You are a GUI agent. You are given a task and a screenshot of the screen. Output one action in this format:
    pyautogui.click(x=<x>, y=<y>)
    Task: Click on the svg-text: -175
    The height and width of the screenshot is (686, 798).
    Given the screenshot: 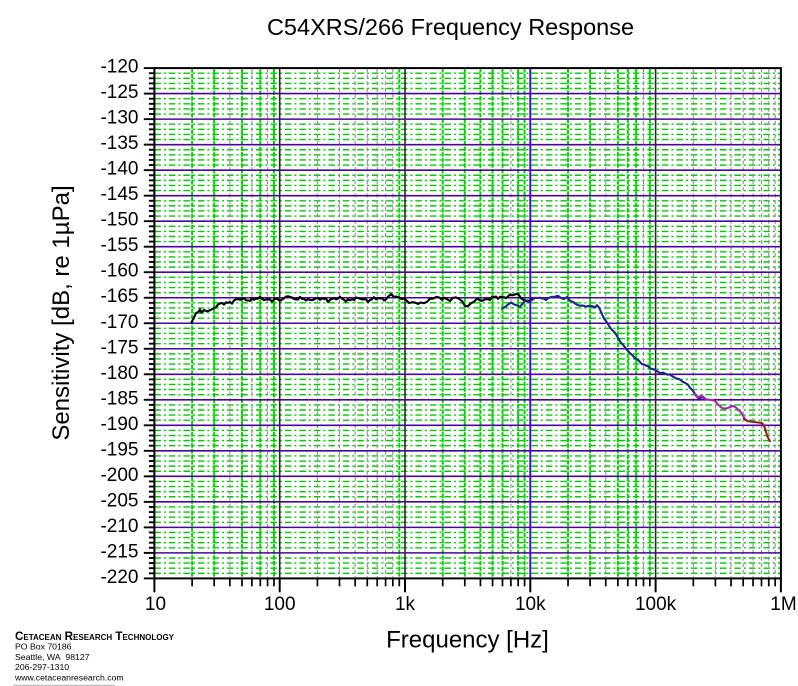 What is the action you would take?
    pyautogui.click(x=119, y=347)
    